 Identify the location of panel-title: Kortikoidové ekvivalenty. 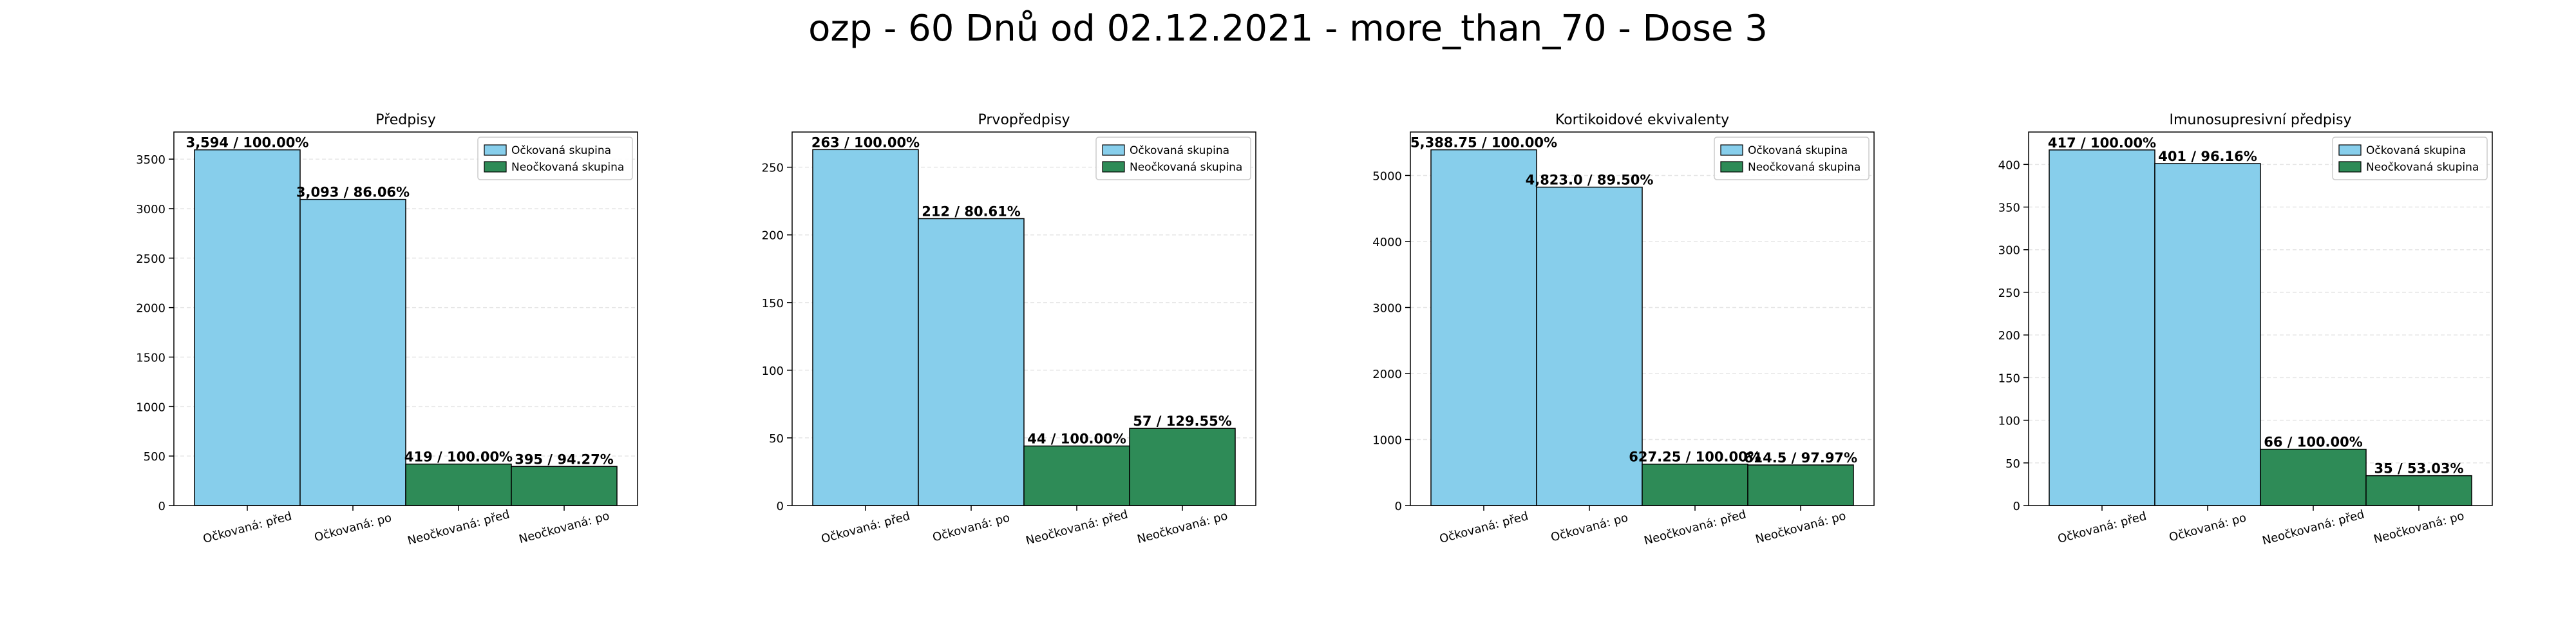
(1642, 120).